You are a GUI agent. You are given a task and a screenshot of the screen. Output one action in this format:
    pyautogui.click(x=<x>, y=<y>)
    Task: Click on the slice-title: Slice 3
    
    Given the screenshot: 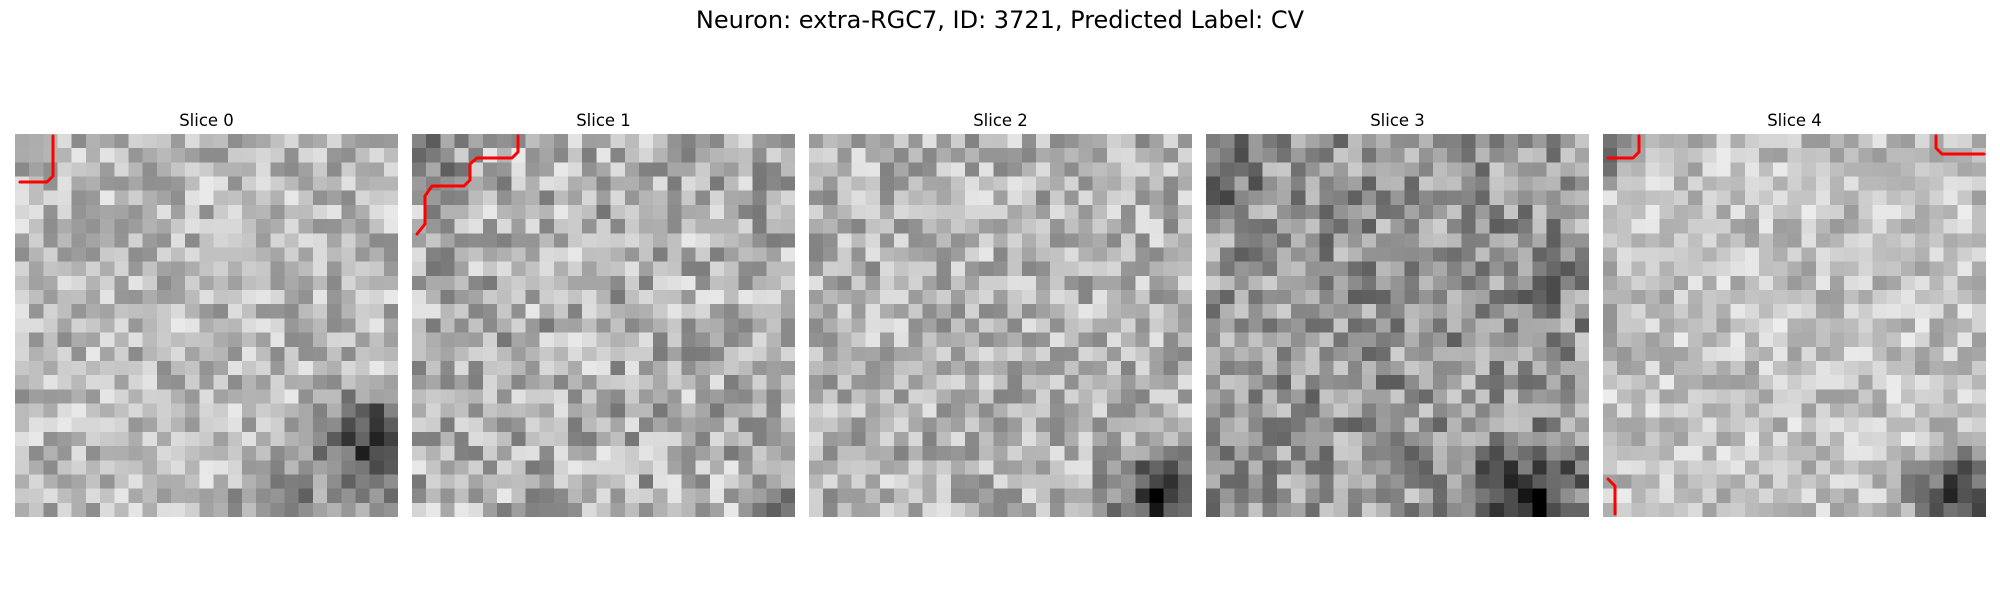 What is the action you would take?
    pyautogui.click(x=1397, y=120)
    